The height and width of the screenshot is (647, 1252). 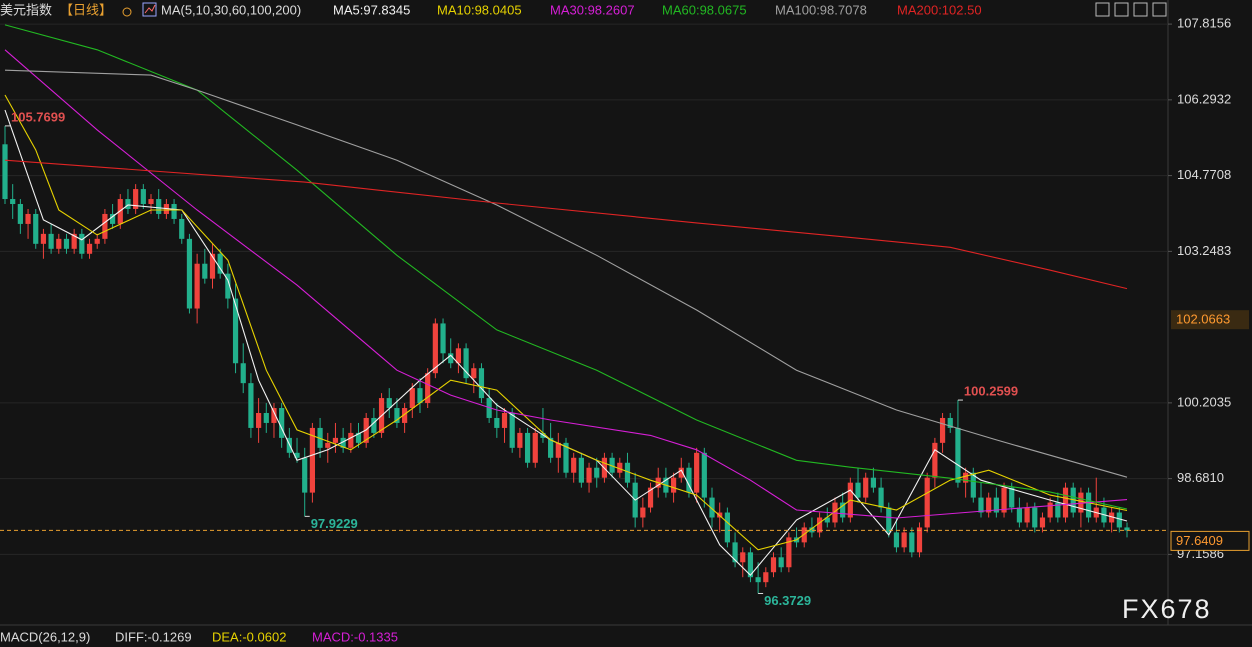 What do you see at coordinates (479, 9) in the screenshot?
I see `legend-entry: MA10:98.0405` at bounding box center [479, 9].